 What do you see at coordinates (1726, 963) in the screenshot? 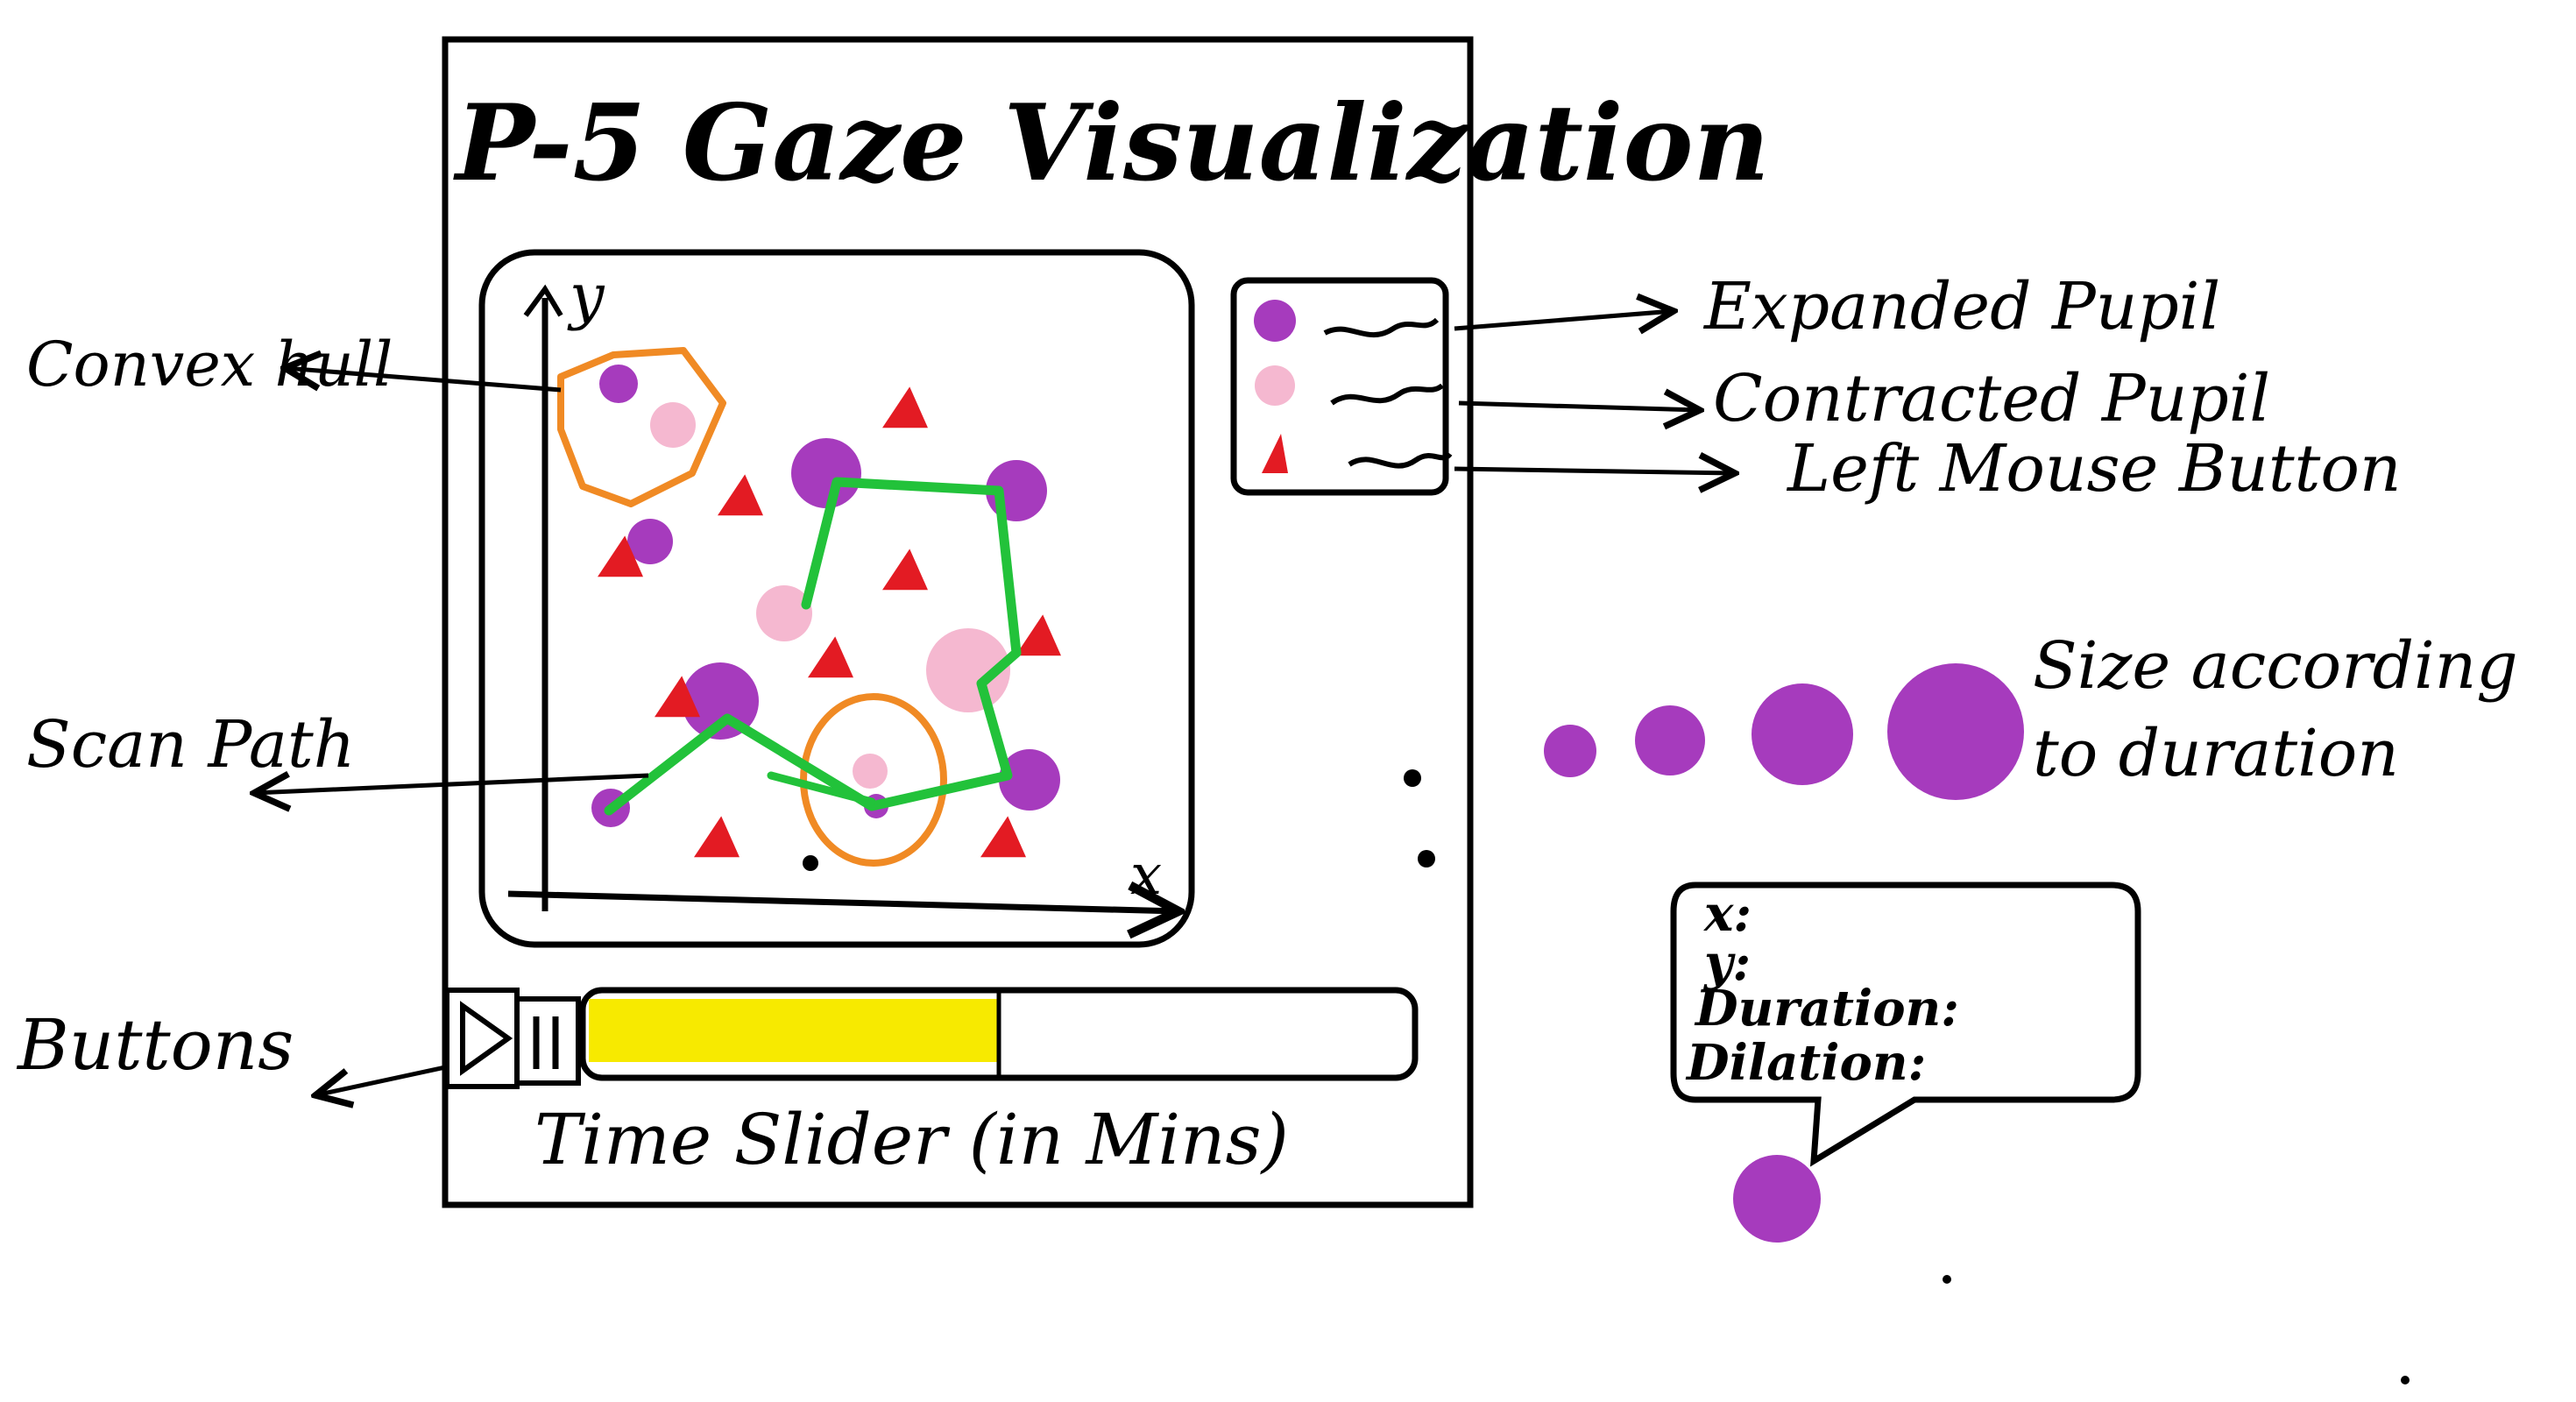
I see `tooltip-y-label: y:` at bounding box center [1726, 963].